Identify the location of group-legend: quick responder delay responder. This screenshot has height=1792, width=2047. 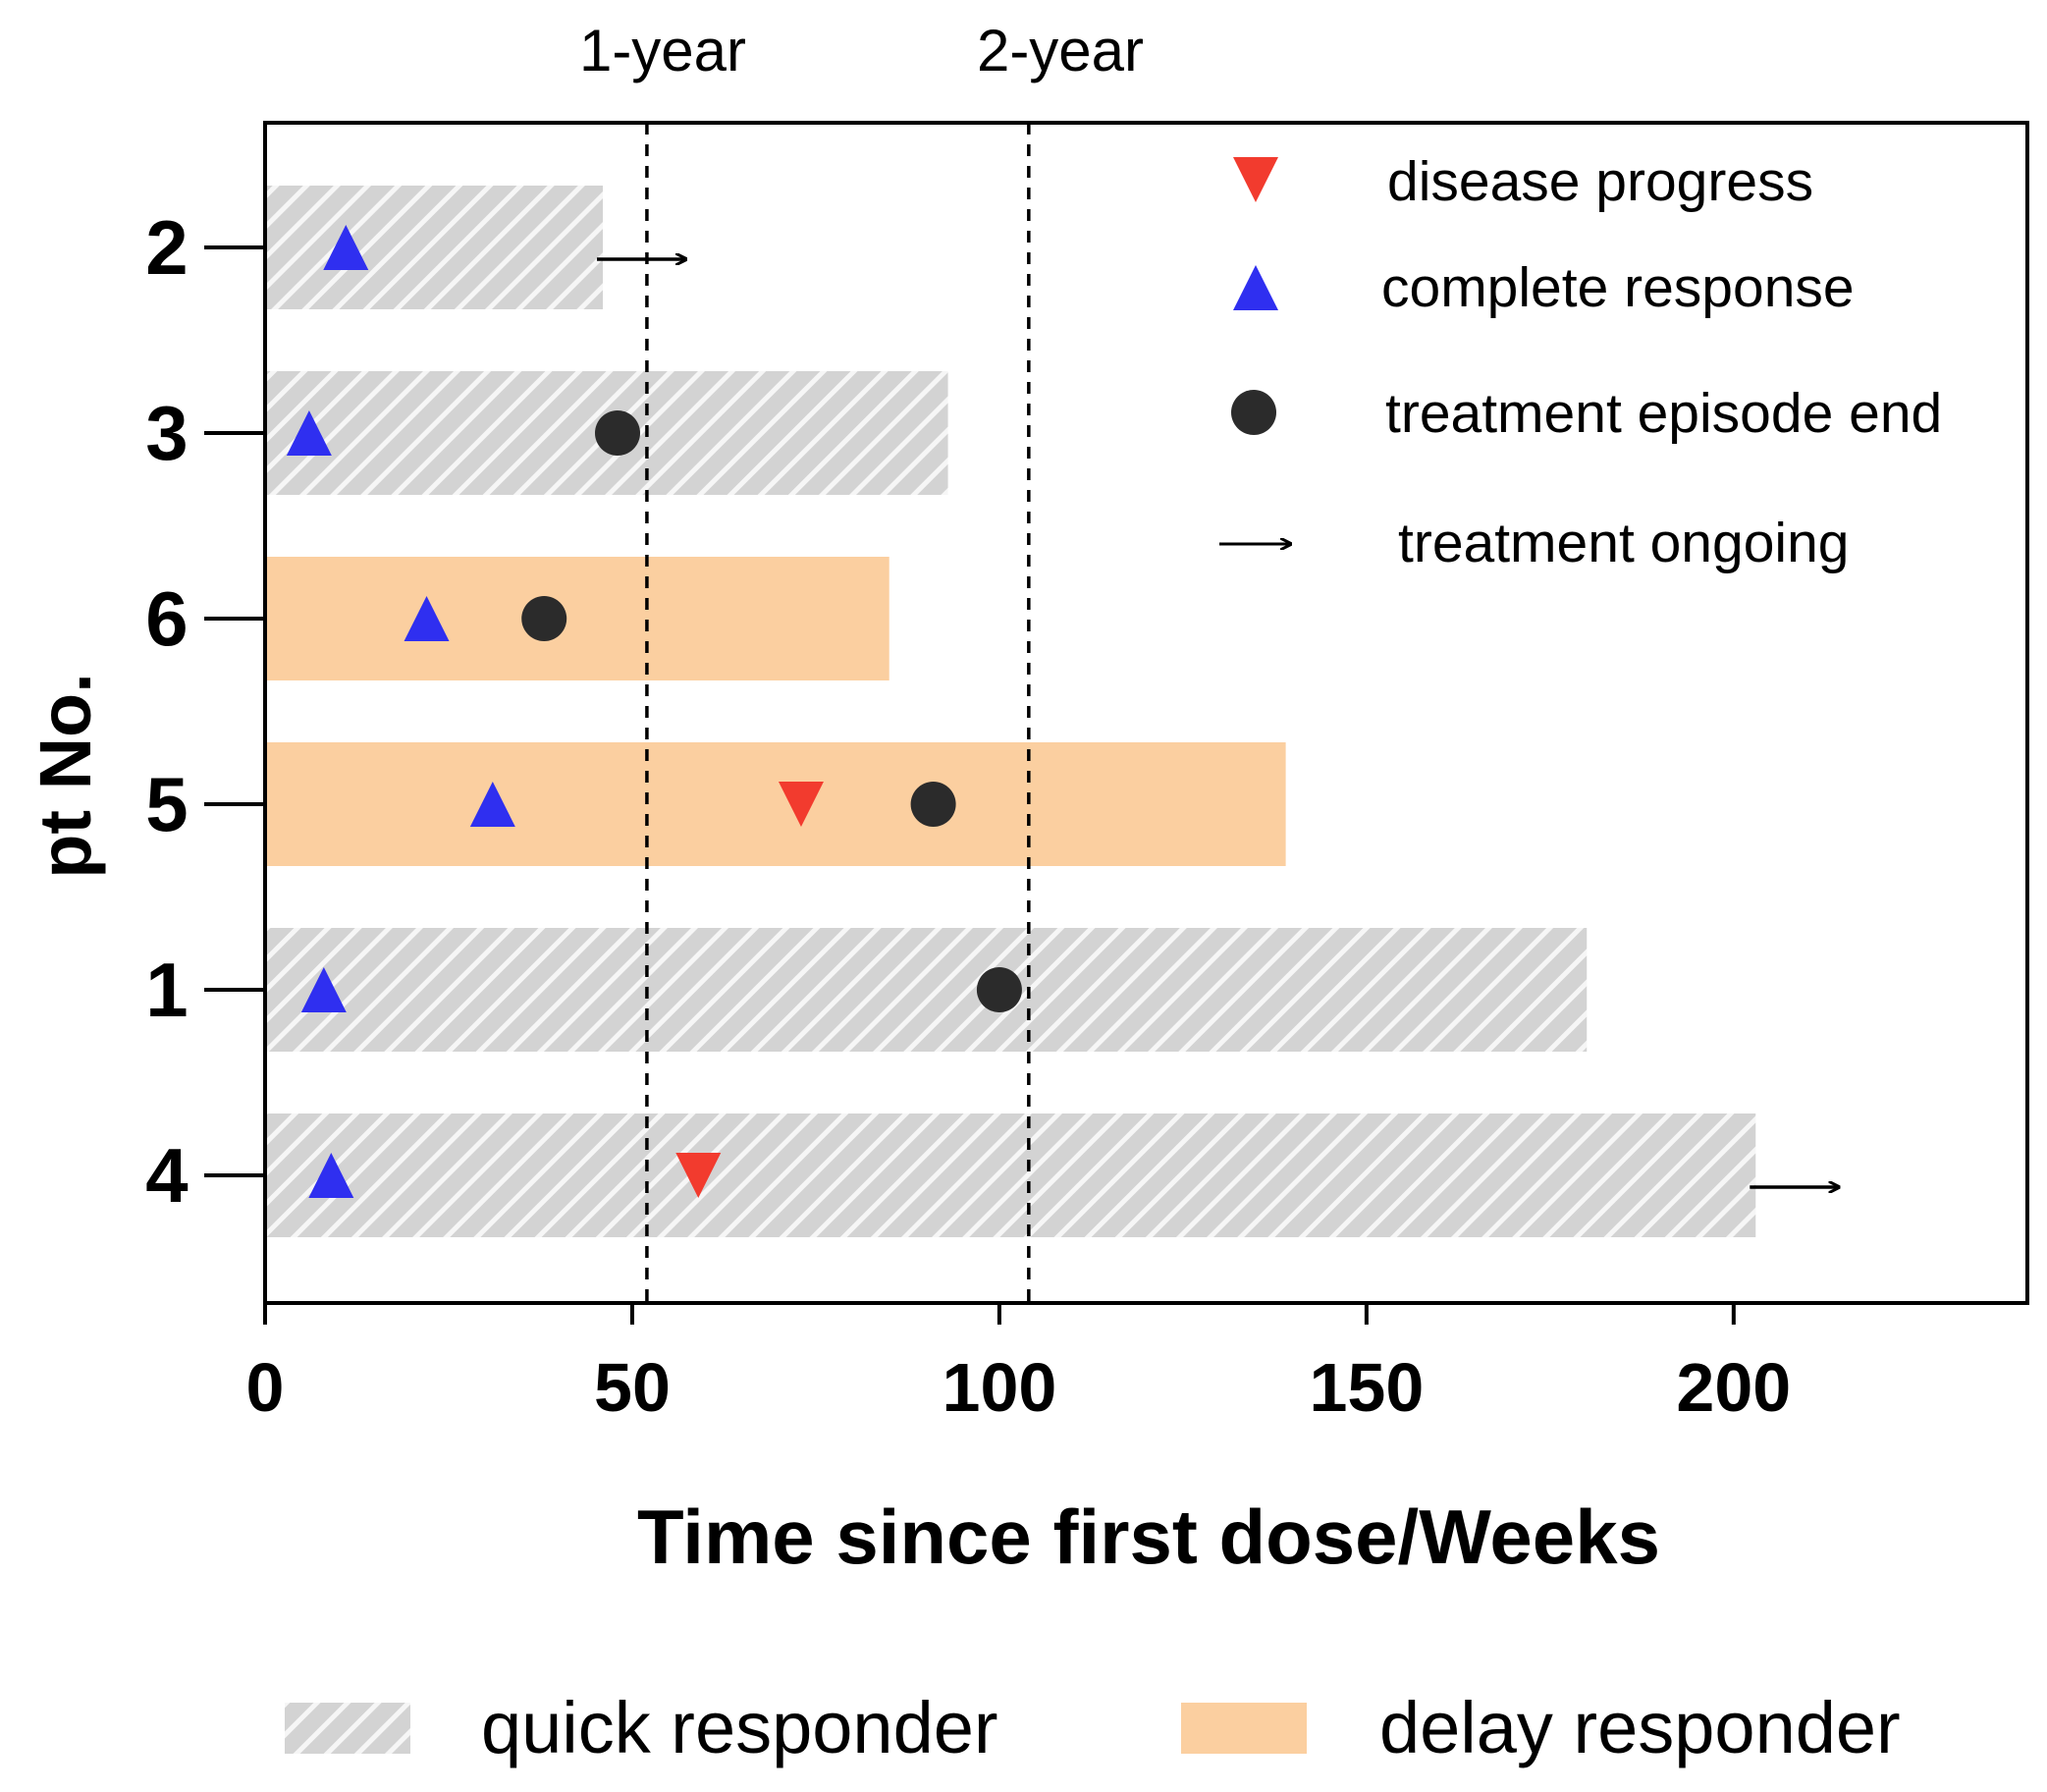
(1093, 1727).